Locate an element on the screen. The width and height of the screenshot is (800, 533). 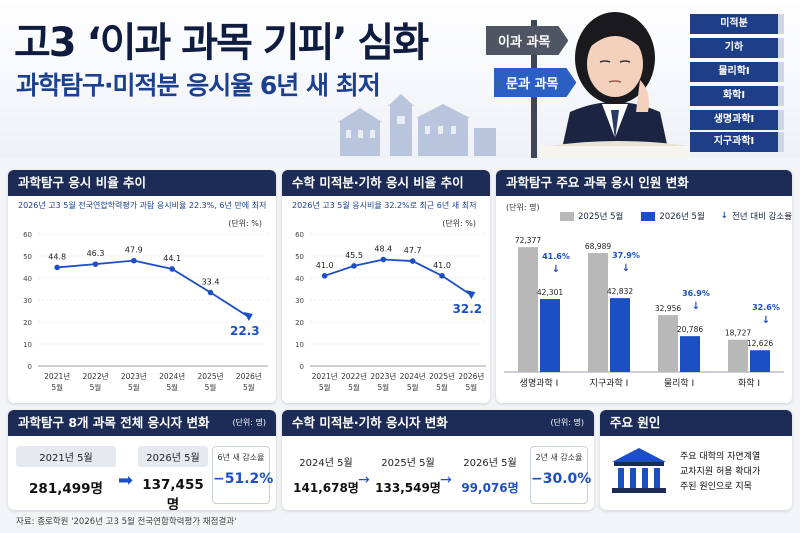
science-total-change-label: 6년 새 감소율 is located at coordinates (241, 457).